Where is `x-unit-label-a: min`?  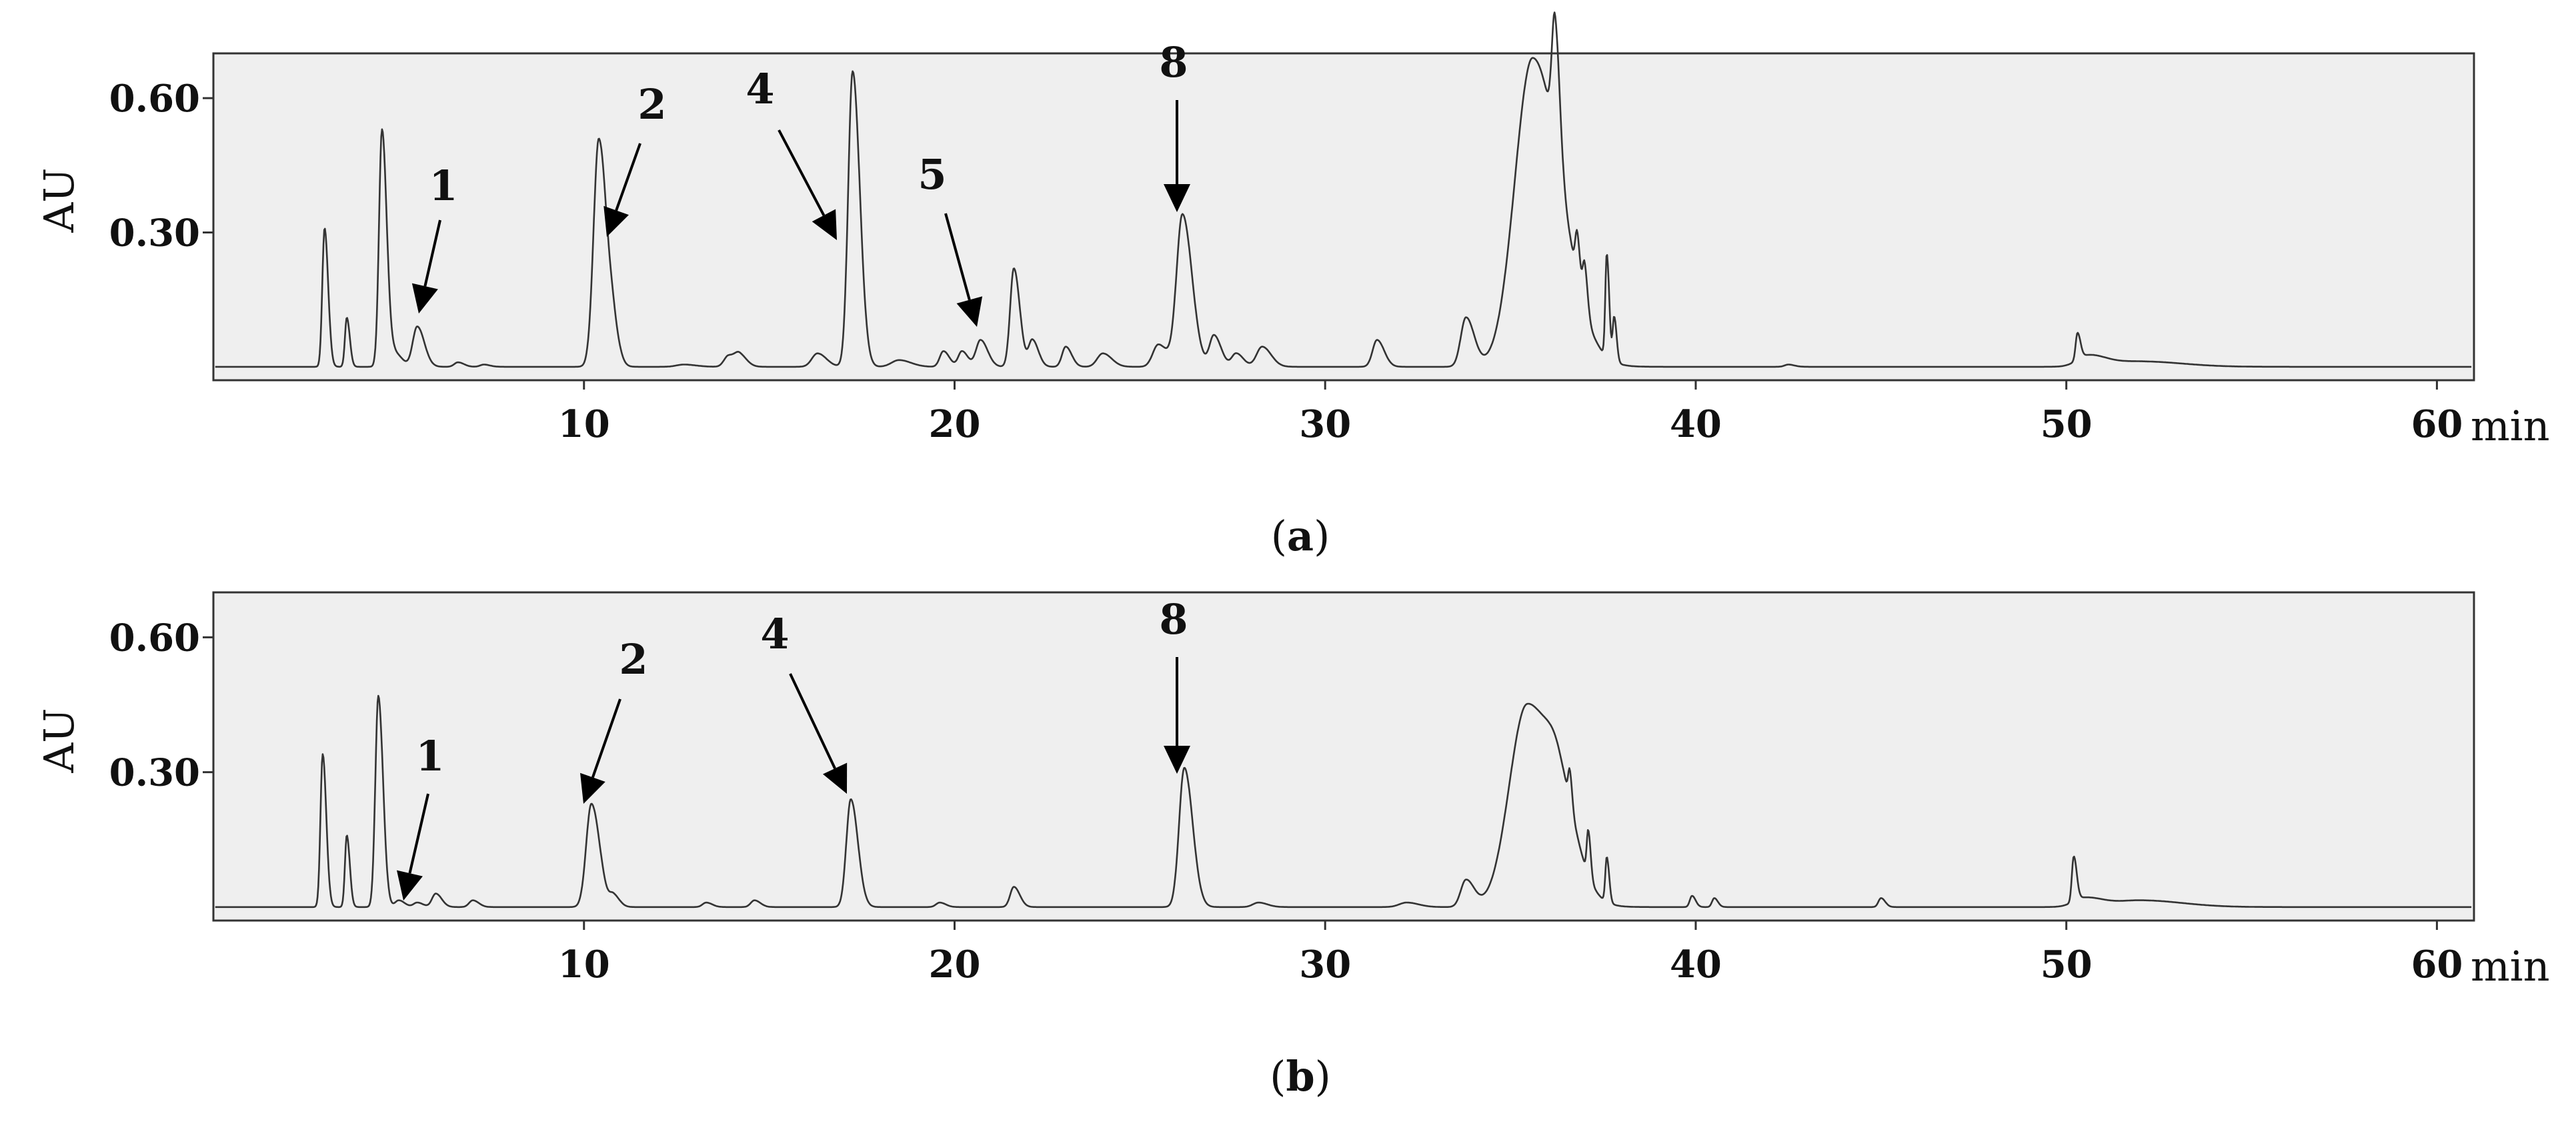
x-unit-label-a: min is located at coordinates (2510, 426).